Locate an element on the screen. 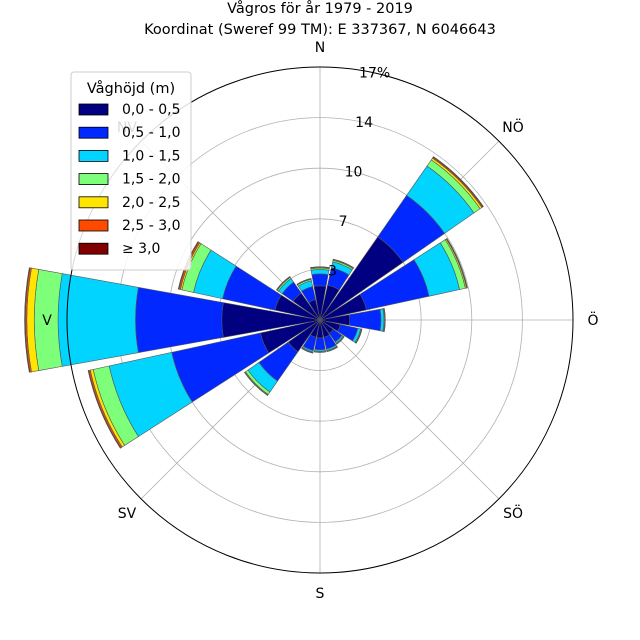 The image size is (640, 640). radial-tick-label: 3 is located at coordinates (332, 272).